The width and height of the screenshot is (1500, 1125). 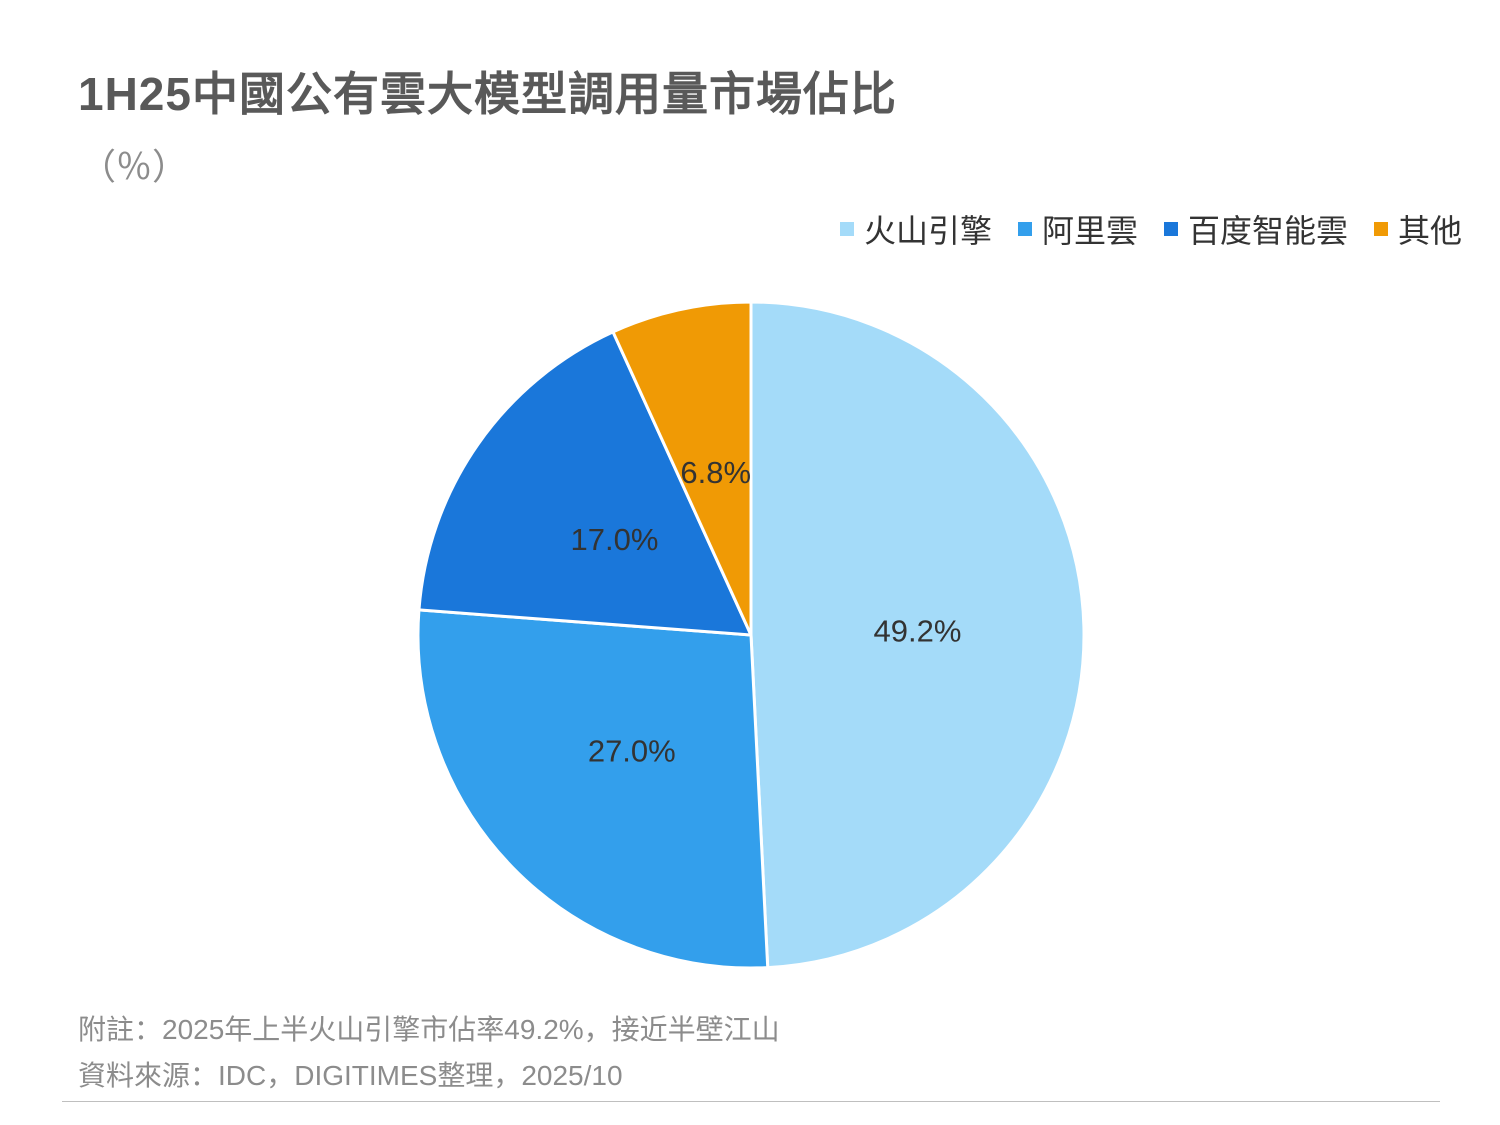 I want to click on legend-item-others: 其他, so click(x=1417, y=229).